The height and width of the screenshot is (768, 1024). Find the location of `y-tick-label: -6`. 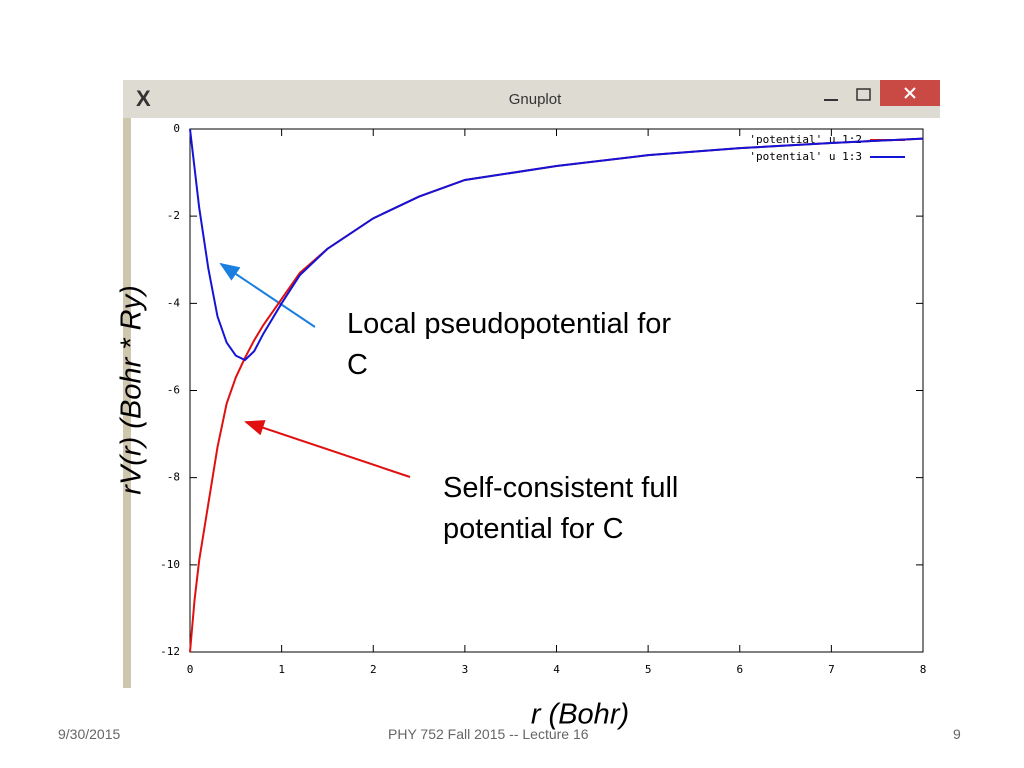

y-tick-label: -6 is located at coordinates (173, 390).